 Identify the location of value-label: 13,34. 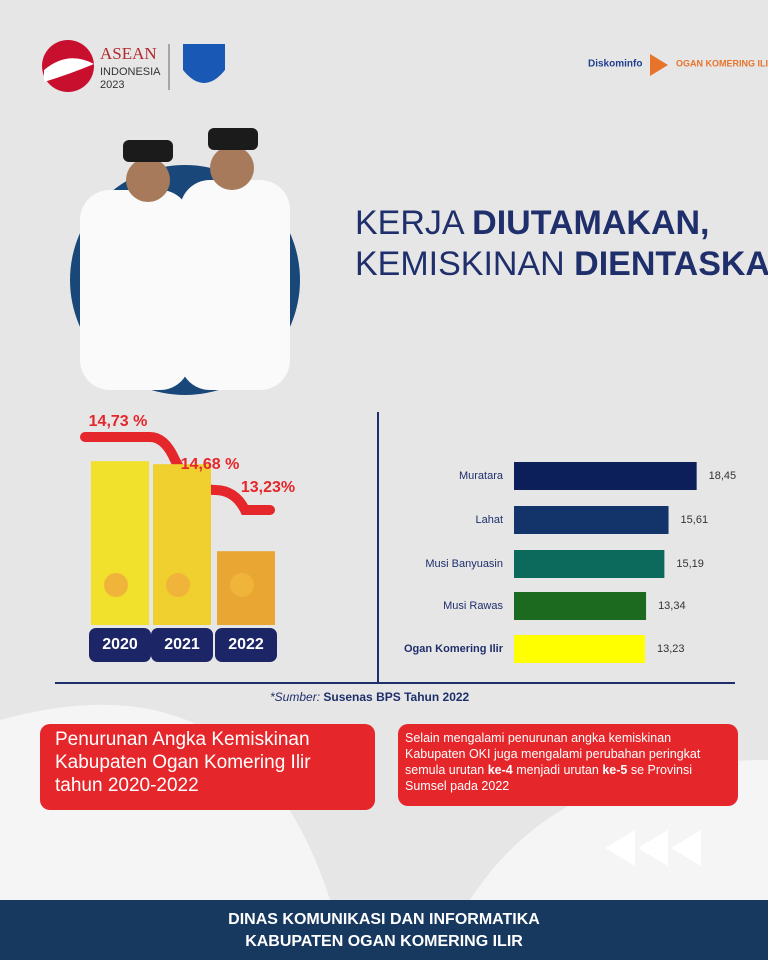
(672, 606).